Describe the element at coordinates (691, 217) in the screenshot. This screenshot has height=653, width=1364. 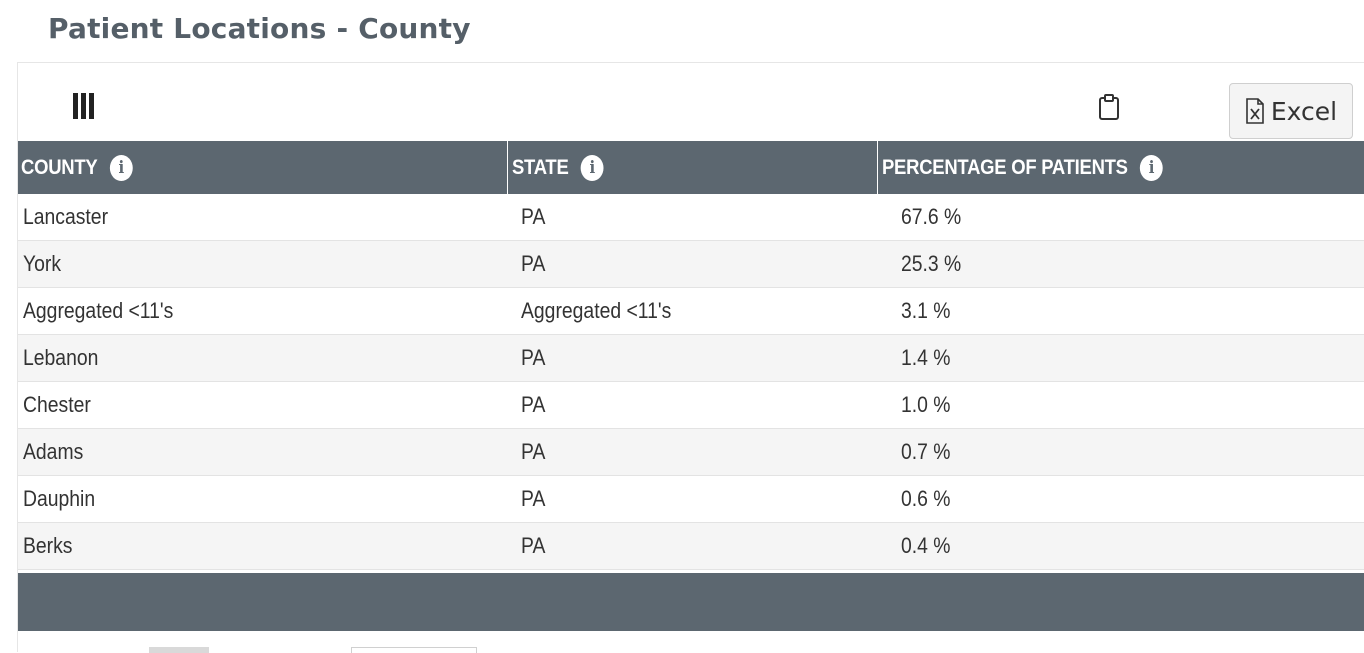
I see `table-row: Lancaster PA 67.6 %` at that location.